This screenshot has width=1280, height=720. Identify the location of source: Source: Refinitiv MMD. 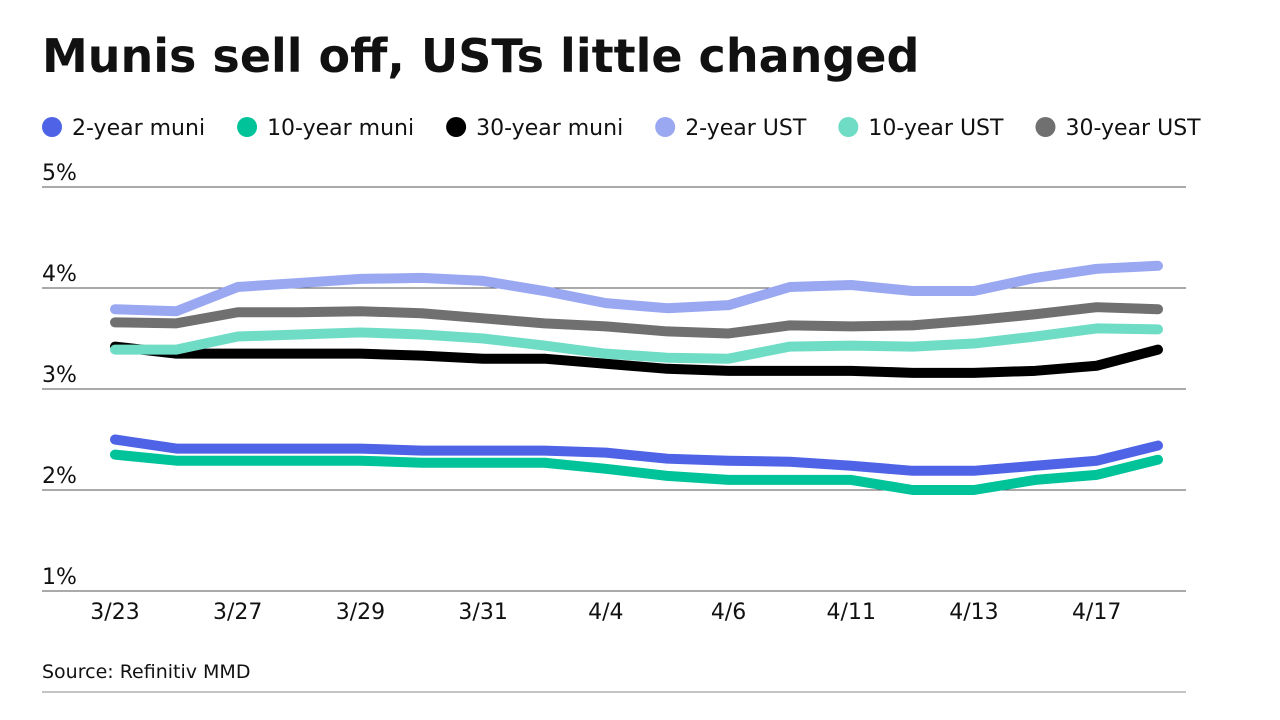
(146, 672).